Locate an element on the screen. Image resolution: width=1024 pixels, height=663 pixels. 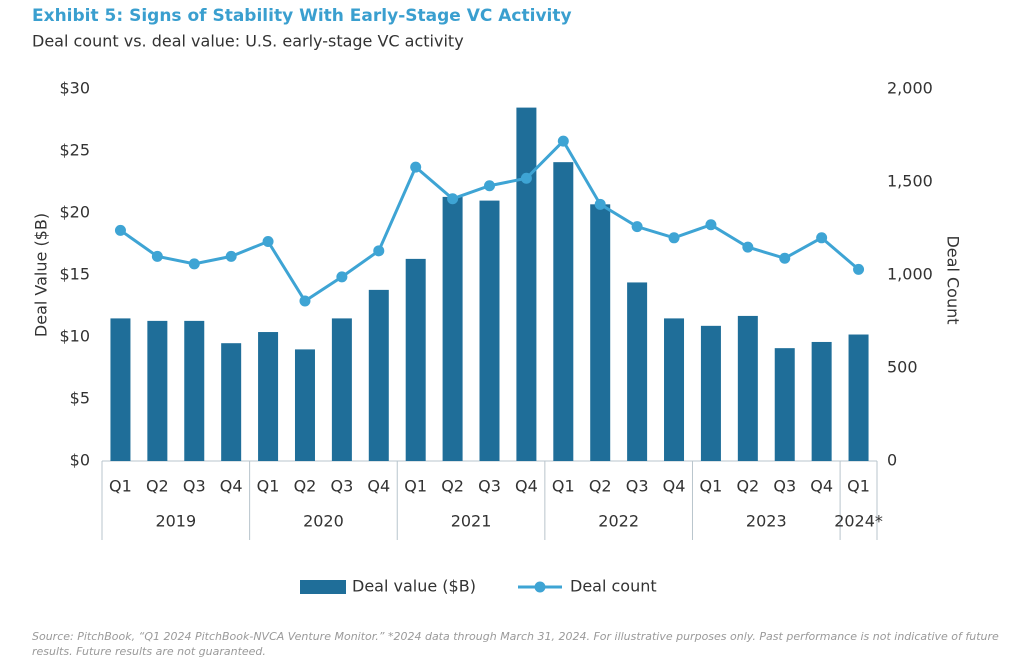
y-tick-label: $20 is located at coordinates (74, 212).